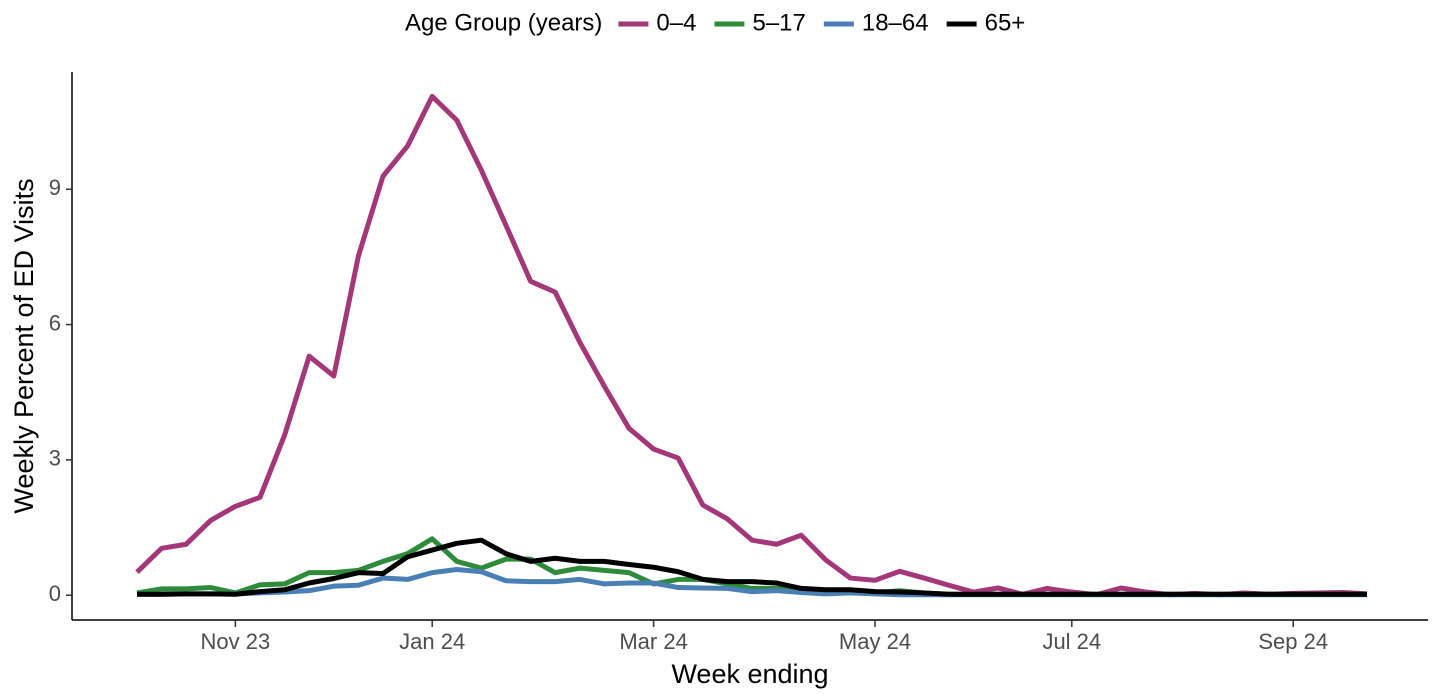 Image resolution: width=1436 pixels, height=699 pixels. Describe the element at coordinates (1005, 22) in the screenshot. I see `legend-label: 65+` at that location.